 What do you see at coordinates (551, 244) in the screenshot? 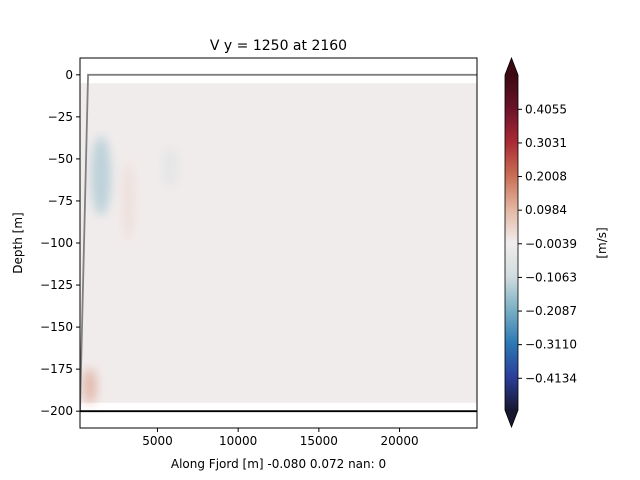
I see `colorbar-tick-label: −0.0039` at bounding box center [551, 244].